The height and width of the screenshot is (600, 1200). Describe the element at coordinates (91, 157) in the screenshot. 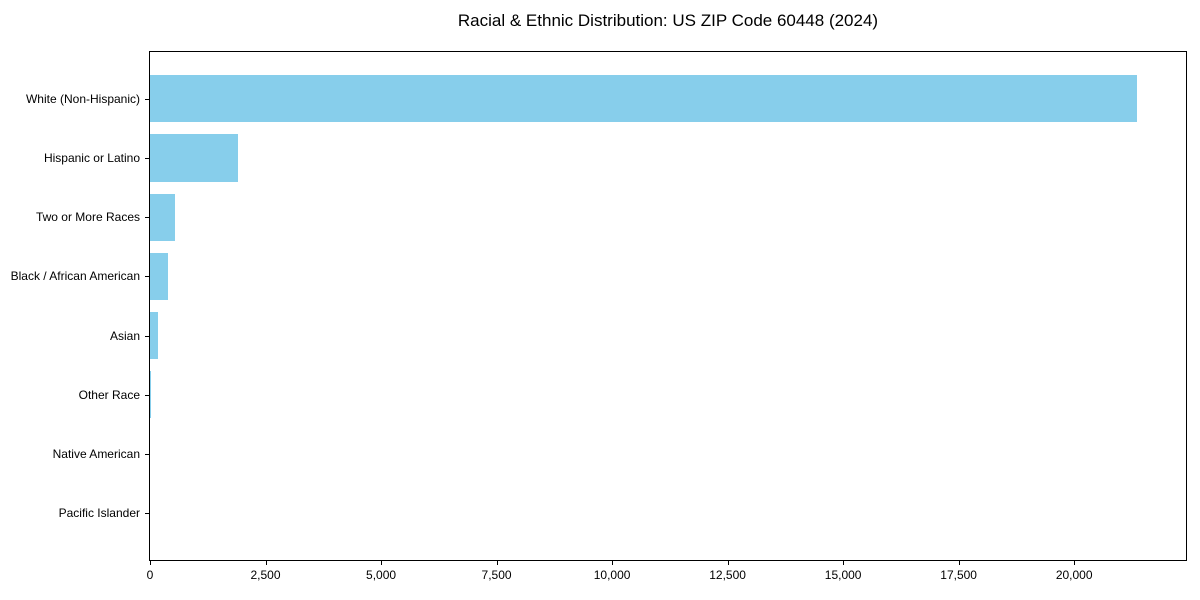

I see `y-tick-label: Hispanic or Latino` at that location.